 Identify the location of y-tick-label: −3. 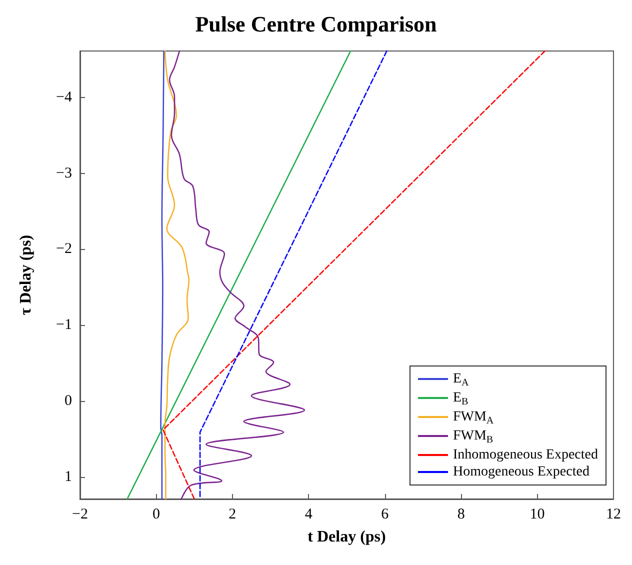
(64, 173).